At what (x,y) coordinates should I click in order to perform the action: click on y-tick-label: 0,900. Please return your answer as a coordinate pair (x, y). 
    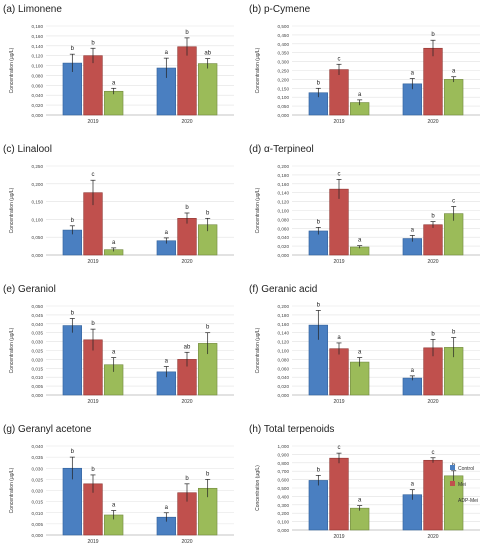
    Looking at the image, I should click on (284, 454).